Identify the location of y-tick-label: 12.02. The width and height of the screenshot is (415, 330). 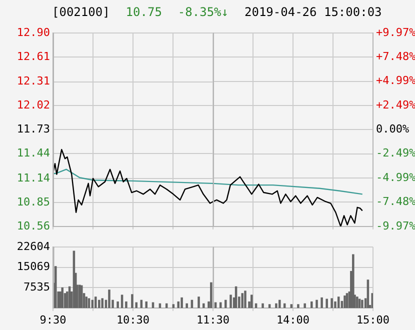
(33, 105).